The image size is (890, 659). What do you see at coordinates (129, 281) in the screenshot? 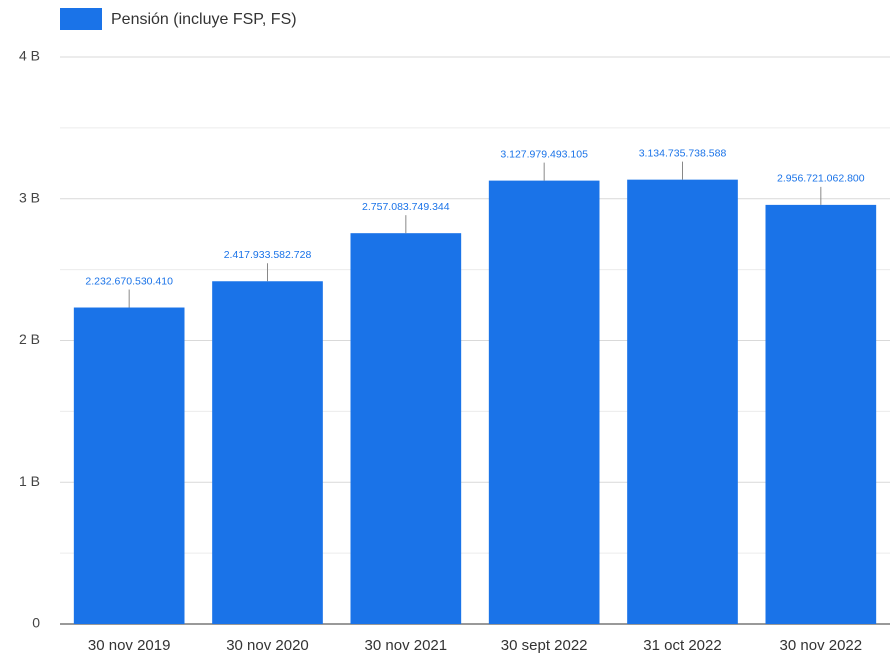
I see `data-label: 2.232.670.530.410` at bounding box center [129, 281].